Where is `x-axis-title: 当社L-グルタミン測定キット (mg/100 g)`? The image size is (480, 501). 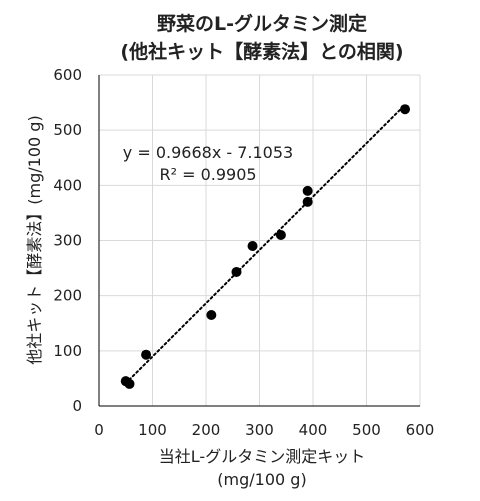
x-axis-title: 当社L-グルタミン測定キット (mg/100 g) is located at coordinates (262, 468).